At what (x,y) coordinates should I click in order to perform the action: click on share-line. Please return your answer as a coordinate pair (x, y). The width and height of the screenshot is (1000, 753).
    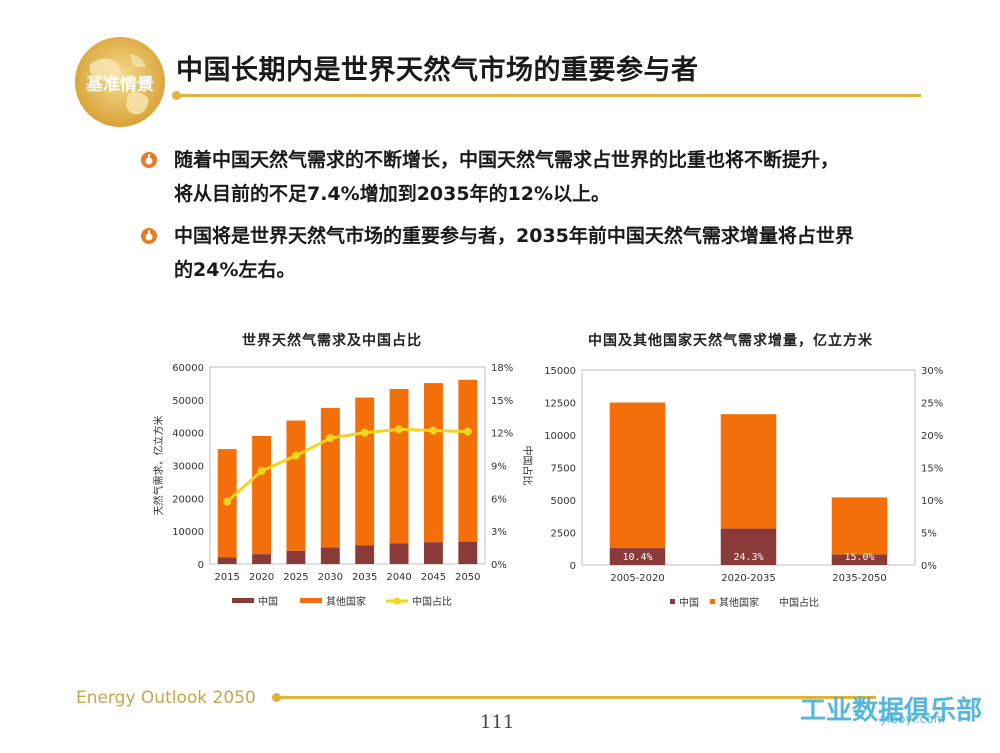
    Looking at the image, I should click on (347, 465).